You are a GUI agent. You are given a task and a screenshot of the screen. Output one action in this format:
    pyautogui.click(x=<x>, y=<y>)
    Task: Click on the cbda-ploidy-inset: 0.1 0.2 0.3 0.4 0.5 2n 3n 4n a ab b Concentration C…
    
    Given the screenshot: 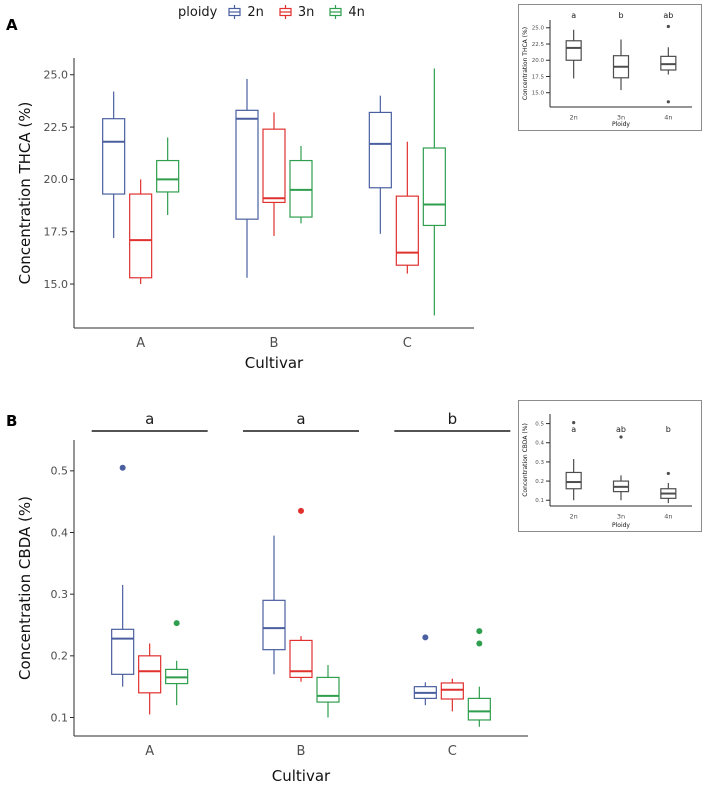 What is the action you would take?
    pyautogui.click(x=610, y=466)
    